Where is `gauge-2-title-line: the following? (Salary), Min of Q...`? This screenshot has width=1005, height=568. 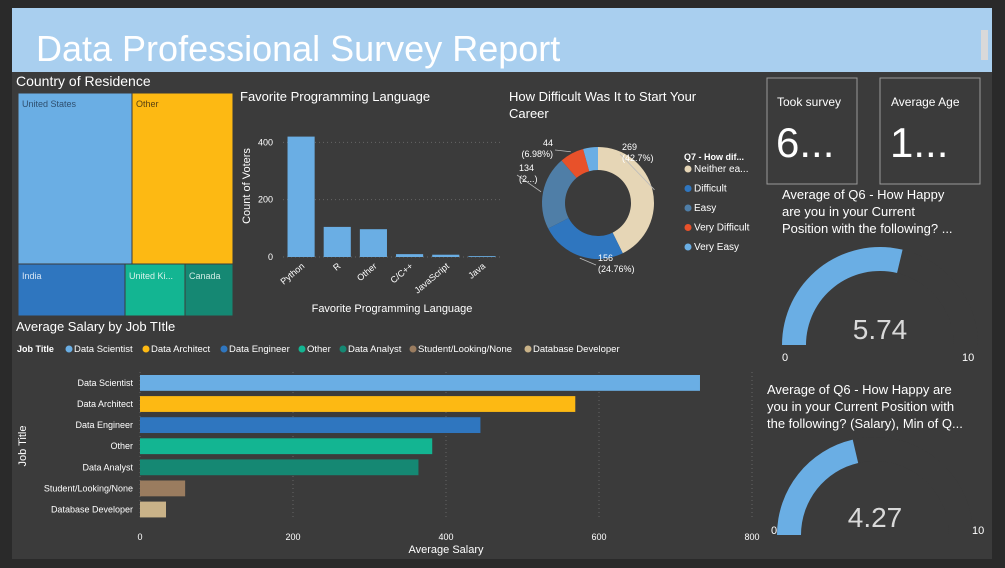 gauge-2-title-line: the following? (Salary), Min of Q... is located at coordinates (865, 423).